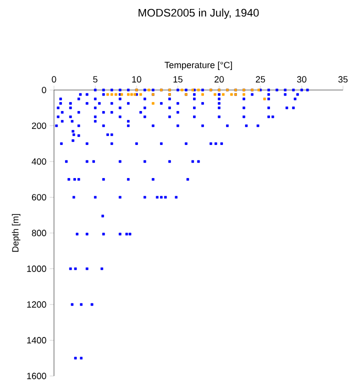  I want to click on y-tick-label: 600, so click(39, 197).